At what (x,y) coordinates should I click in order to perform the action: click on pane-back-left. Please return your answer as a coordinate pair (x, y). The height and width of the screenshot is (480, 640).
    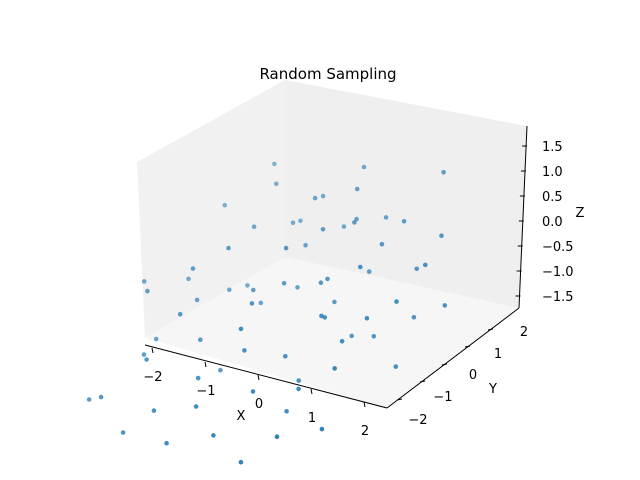
    Looking at the image, I should click on (211, 209).